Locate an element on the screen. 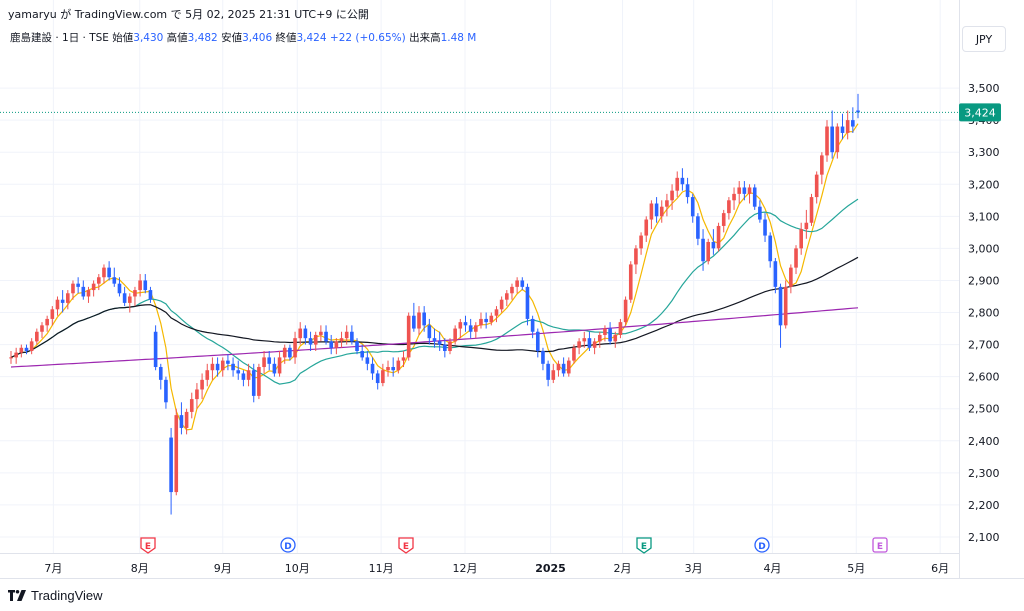  x-tick-label: 2月 is located at coordinates (623, 568).